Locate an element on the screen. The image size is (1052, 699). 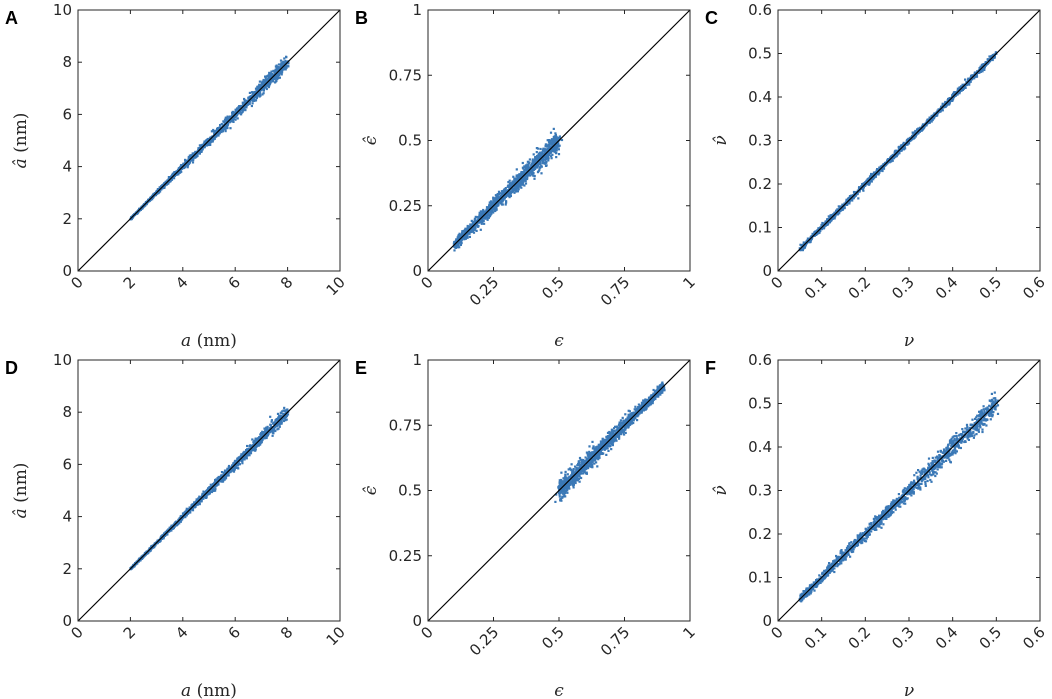
x-tick-label: 0.75 is located at coordinates (615, 291).